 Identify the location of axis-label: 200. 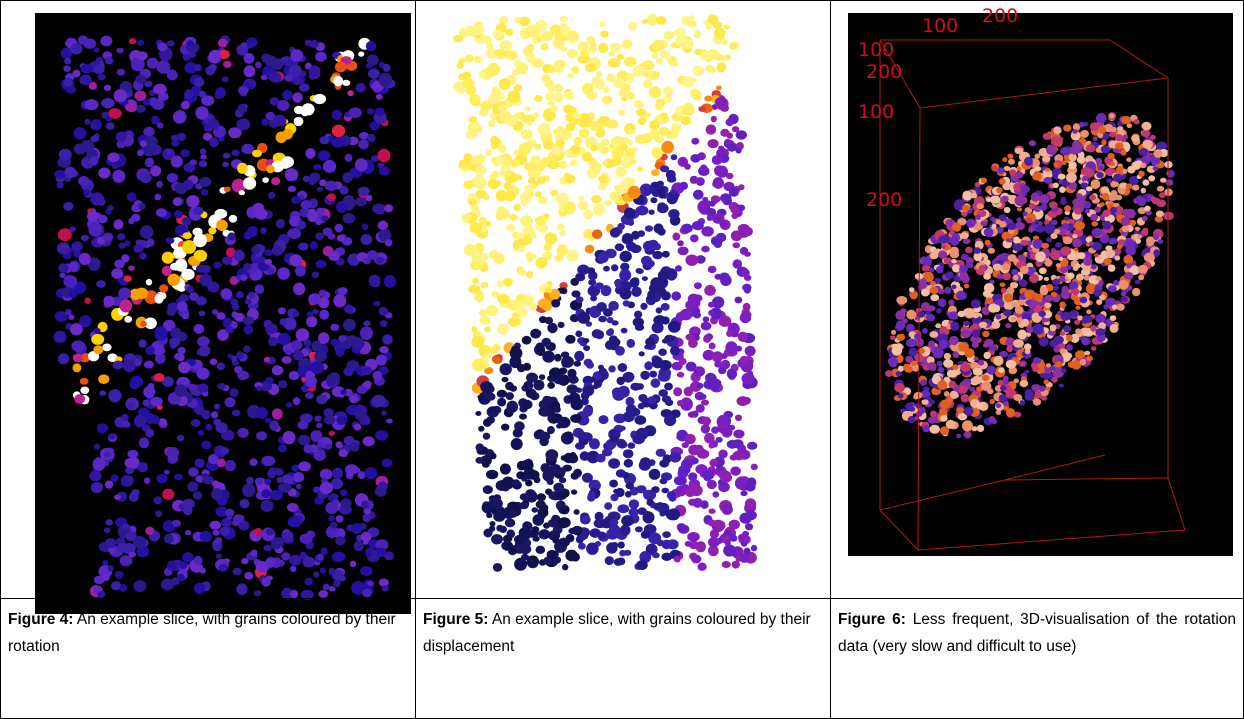
(1000, 16).